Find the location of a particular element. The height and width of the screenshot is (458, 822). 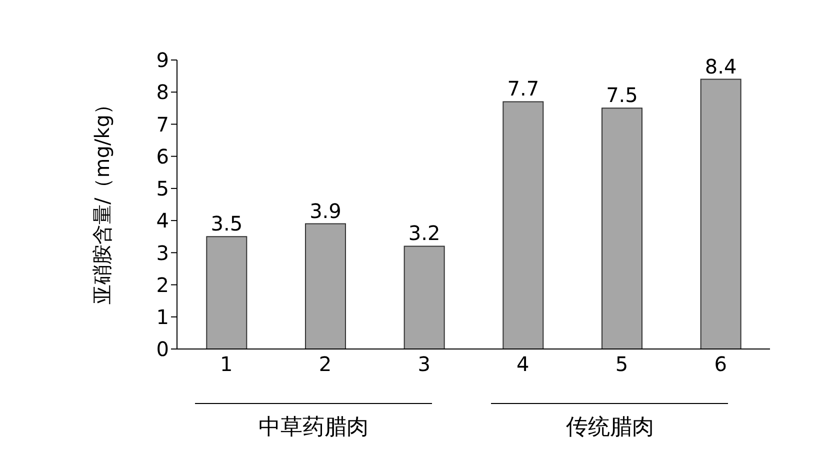

x-tick-label: 3 is located at coordinates (424, 364).